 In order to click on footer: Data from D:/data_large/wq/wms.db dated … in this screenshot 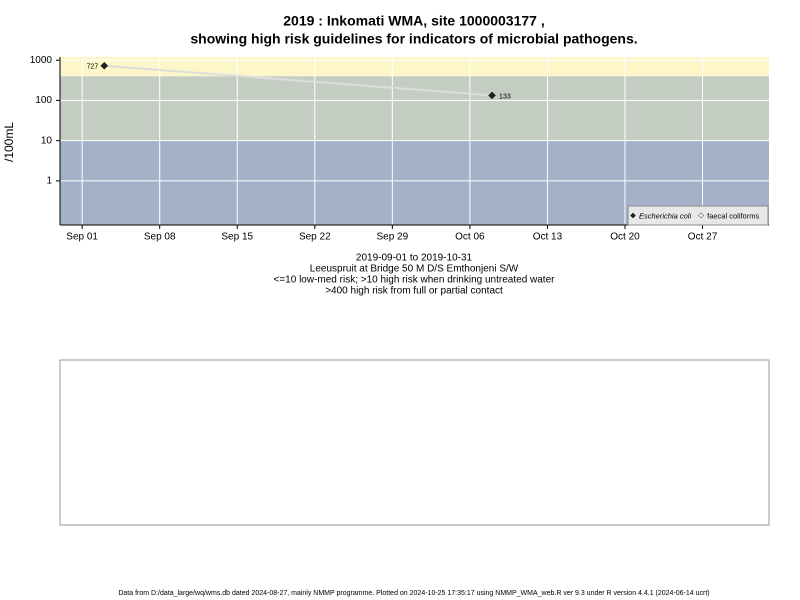, I will do `click(413, 593)`.